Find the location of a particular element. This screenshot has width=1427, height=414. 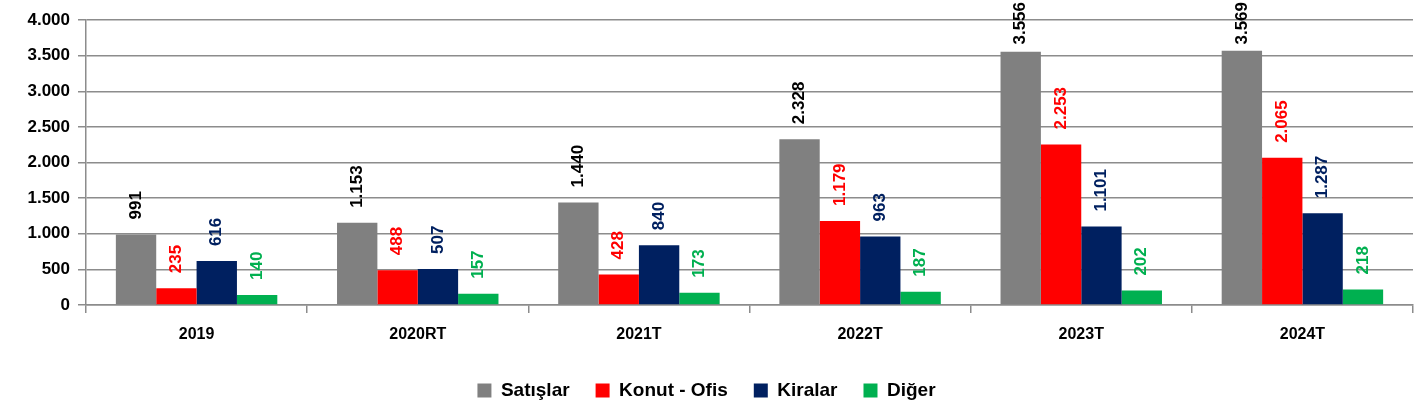

y-tick-label: 3.500 is located at coordinates (48, 55).